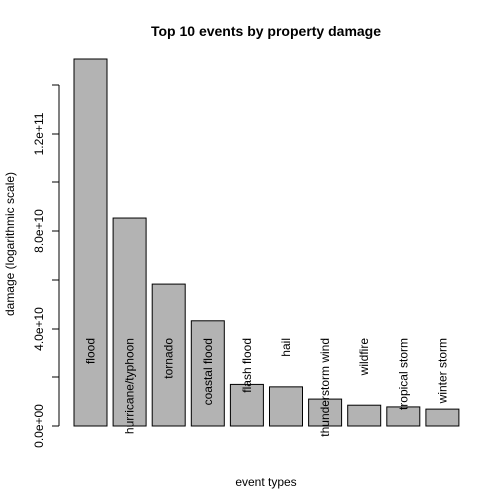 This screenshot has height=504, width=504. What do you see at coordinates (130, 386) in the screenshot?
I see `bar-label: hurricane/typhoon` at bounding box center [130, 386].